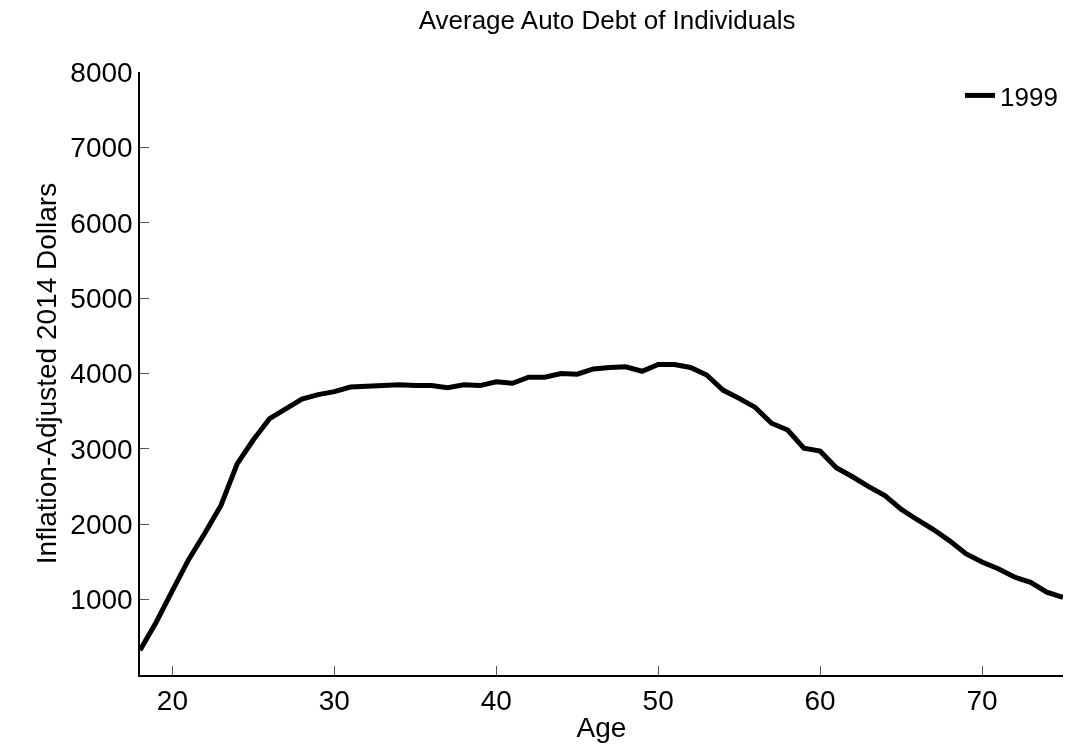 The height and width of the screenshot is (751, 1065). I want to click on x-tick-label: 50, so click(658, 701).